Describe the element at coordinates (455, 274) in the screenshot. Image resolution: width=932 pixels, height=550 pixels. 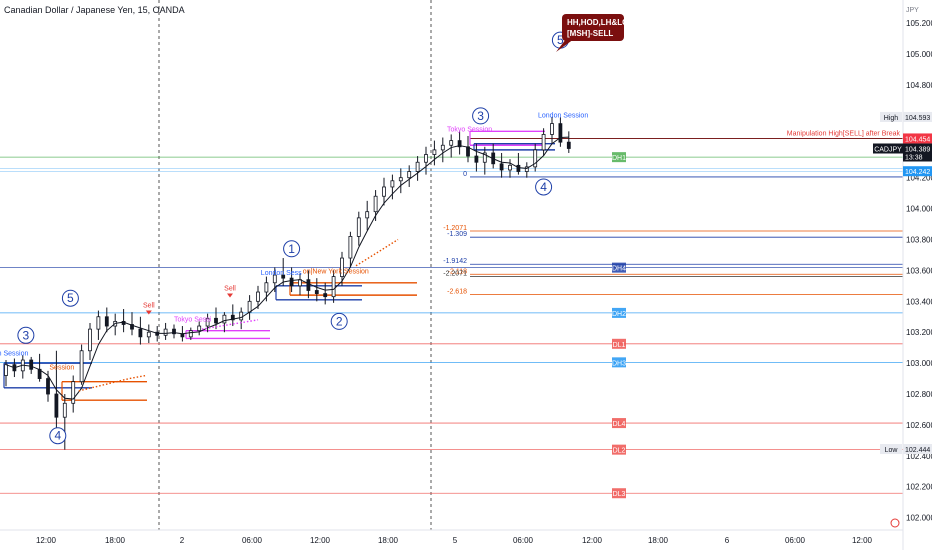
I see `fib-label: -2.2071` at that location.